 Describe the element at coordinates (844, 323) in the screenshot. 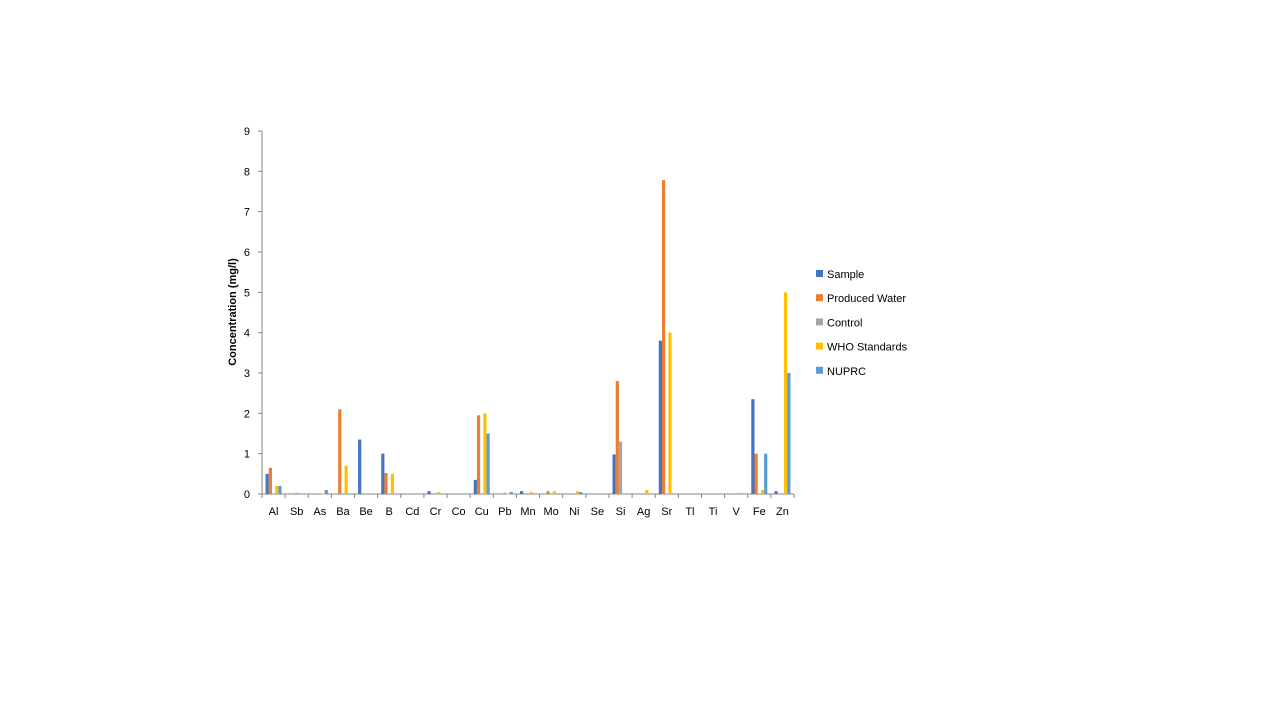

I see `legend-label: Control` at that location.